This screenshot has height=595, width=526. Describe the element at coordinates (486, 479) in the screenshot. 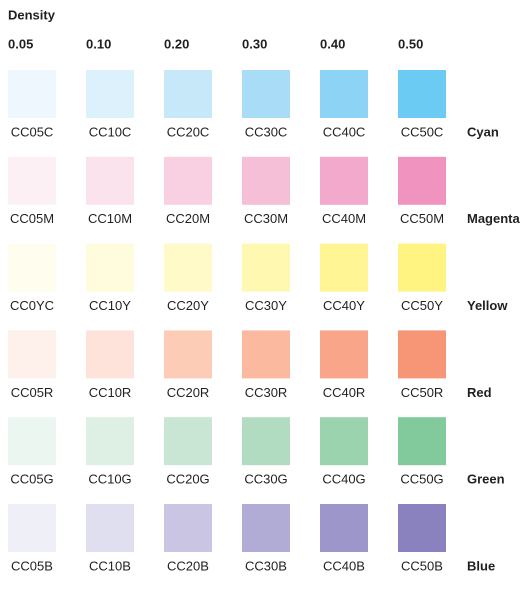

I see `row-name: Green` at that location.